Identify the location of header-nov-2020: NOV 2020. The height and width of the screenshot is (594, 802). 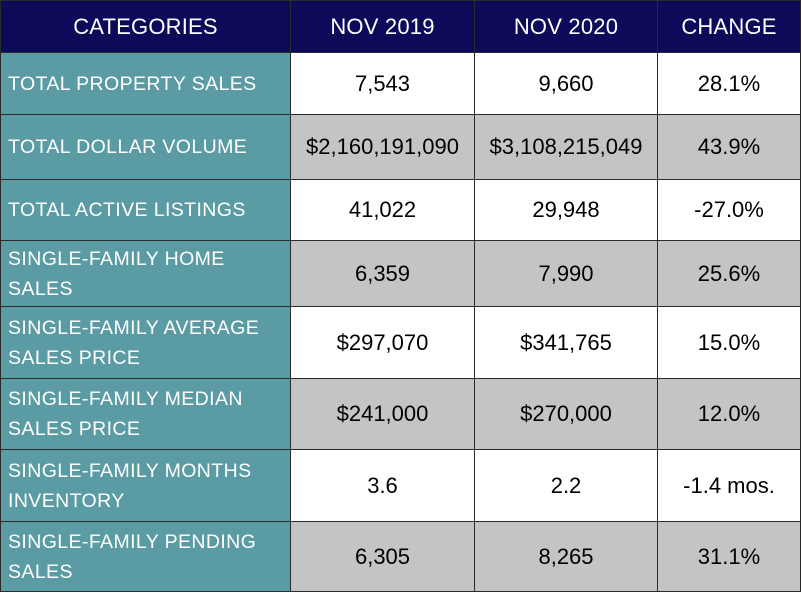
(566, 26).